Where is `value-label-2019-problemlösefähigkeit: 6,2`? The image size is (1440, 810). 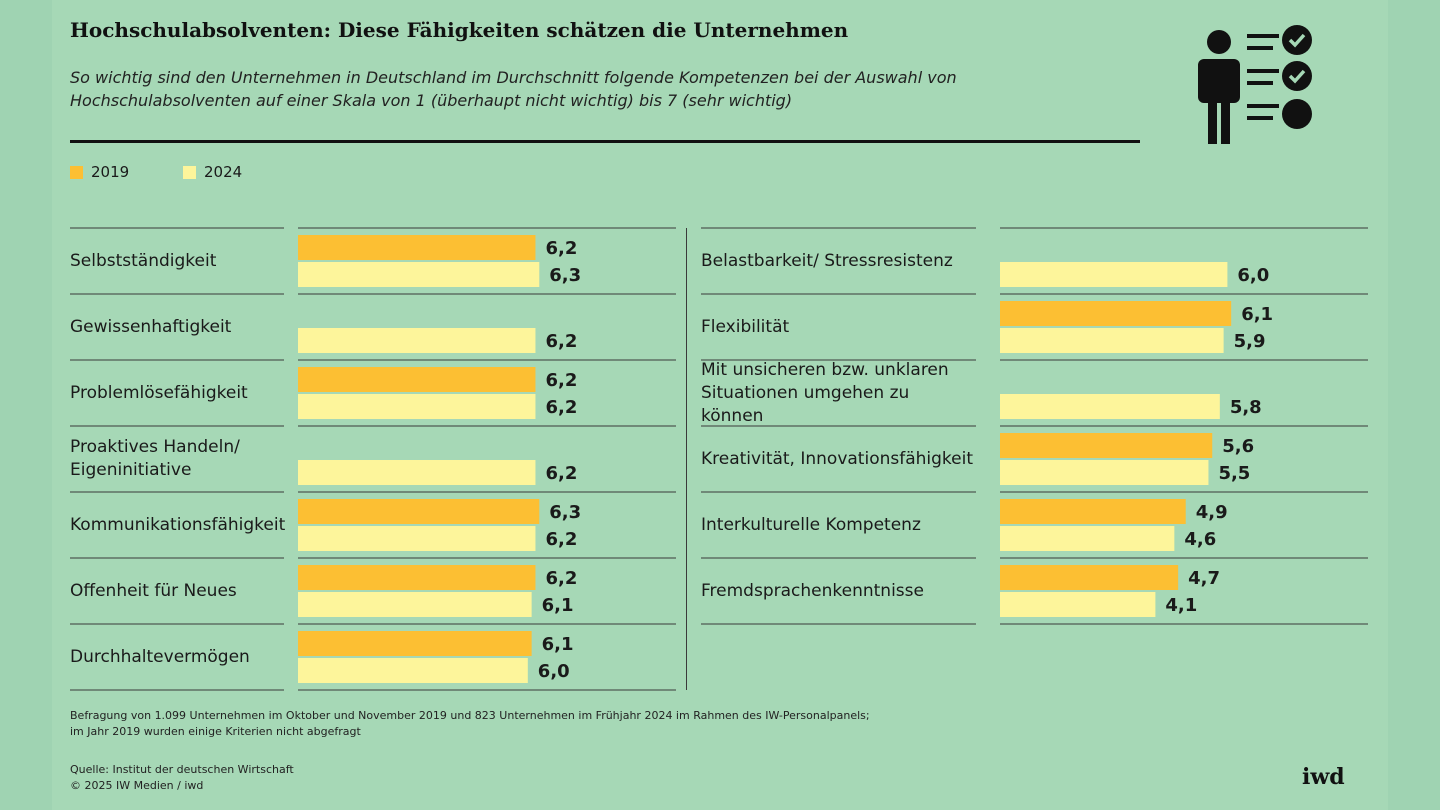 value-label-2019-problemlösefähigkeit: 6,2 is located at coordinates (561, 380).